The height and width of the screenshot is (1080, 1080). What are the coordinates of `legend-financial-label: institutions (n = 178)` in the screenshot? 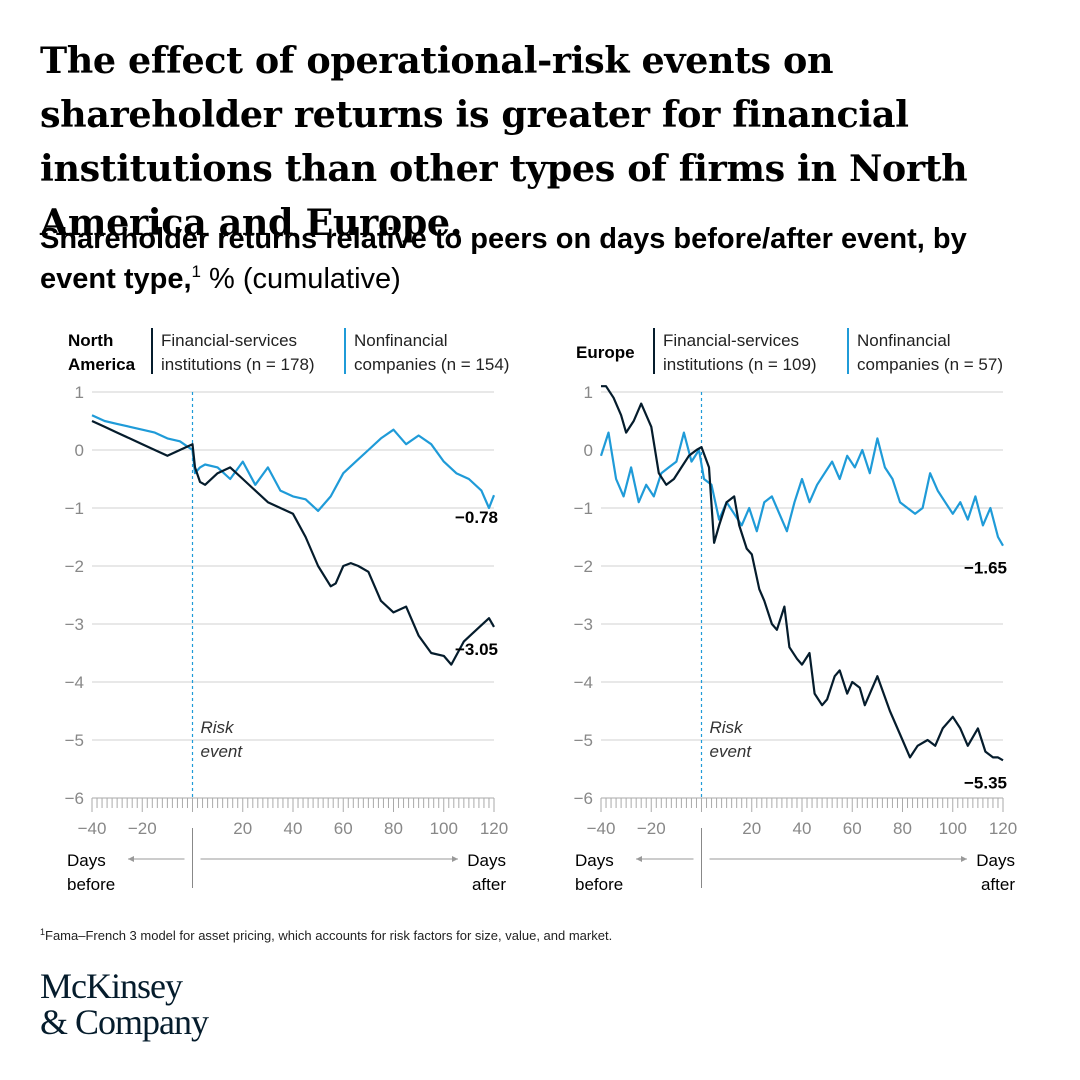 It's located at (238, 364).